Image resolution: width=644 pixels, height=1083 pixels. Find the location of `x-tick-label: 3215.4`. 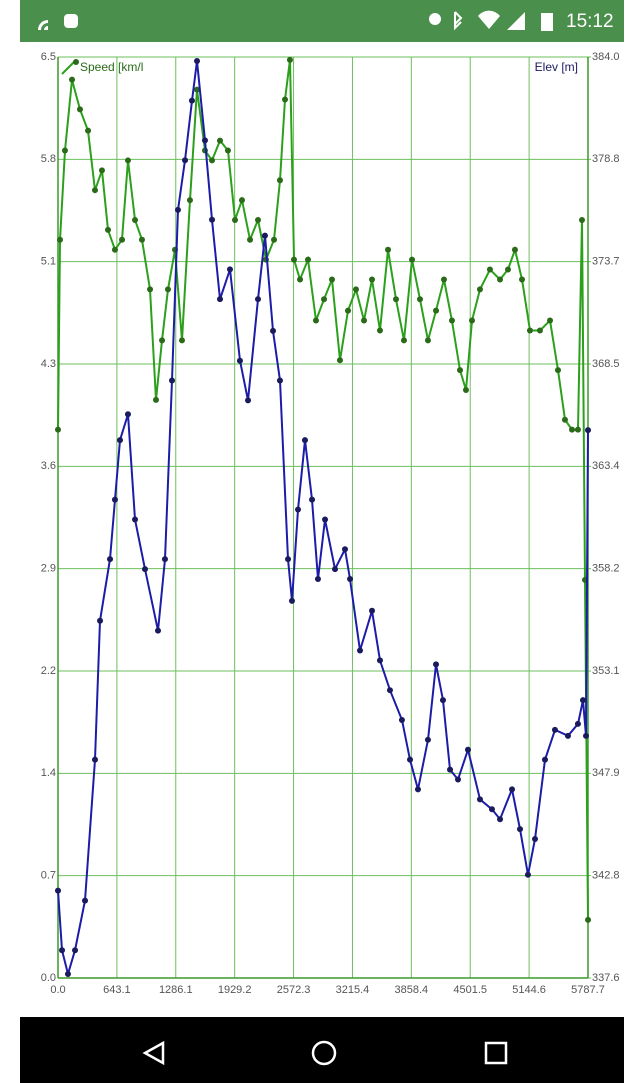

x-tick-label: 3215.4 is located at coordinates (353, 990).